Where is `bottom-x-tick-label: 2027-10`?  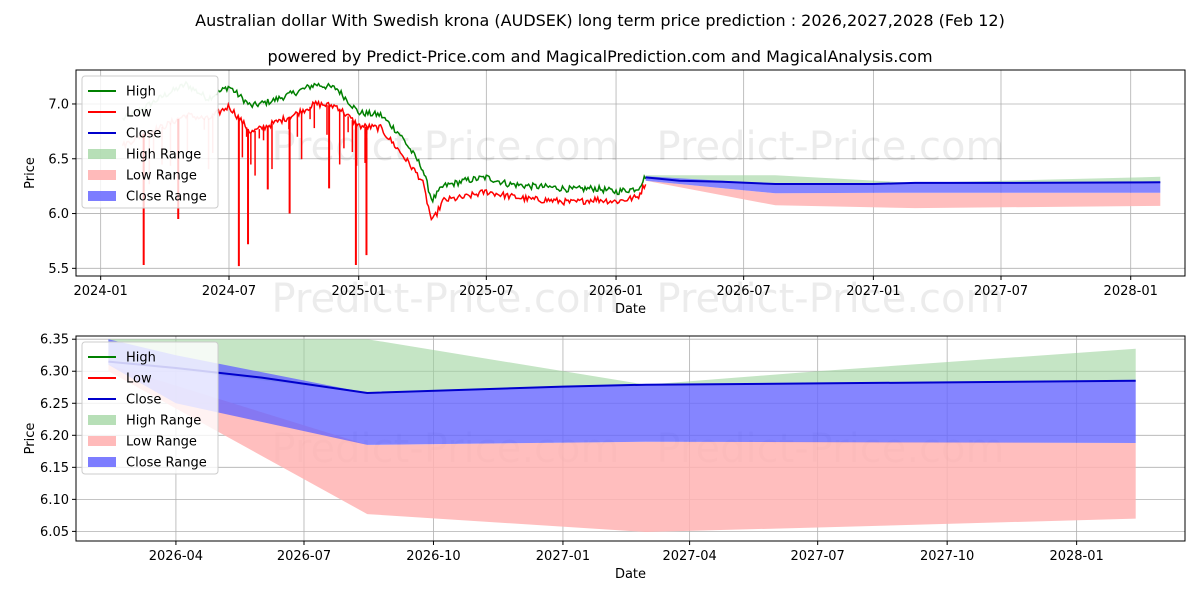
bottom-x-tick-label: 2027-10 is located at coordinates (947, 556).